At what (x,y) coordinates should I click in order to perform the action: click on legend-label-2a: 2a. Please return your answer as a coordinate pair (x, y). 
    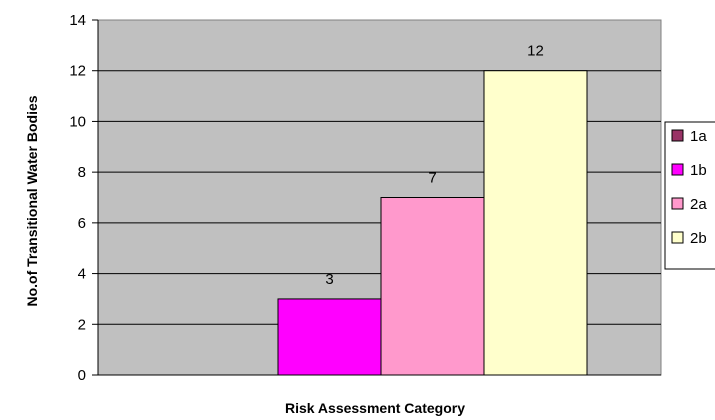
    Looking at the image, I should click on (698, 204).